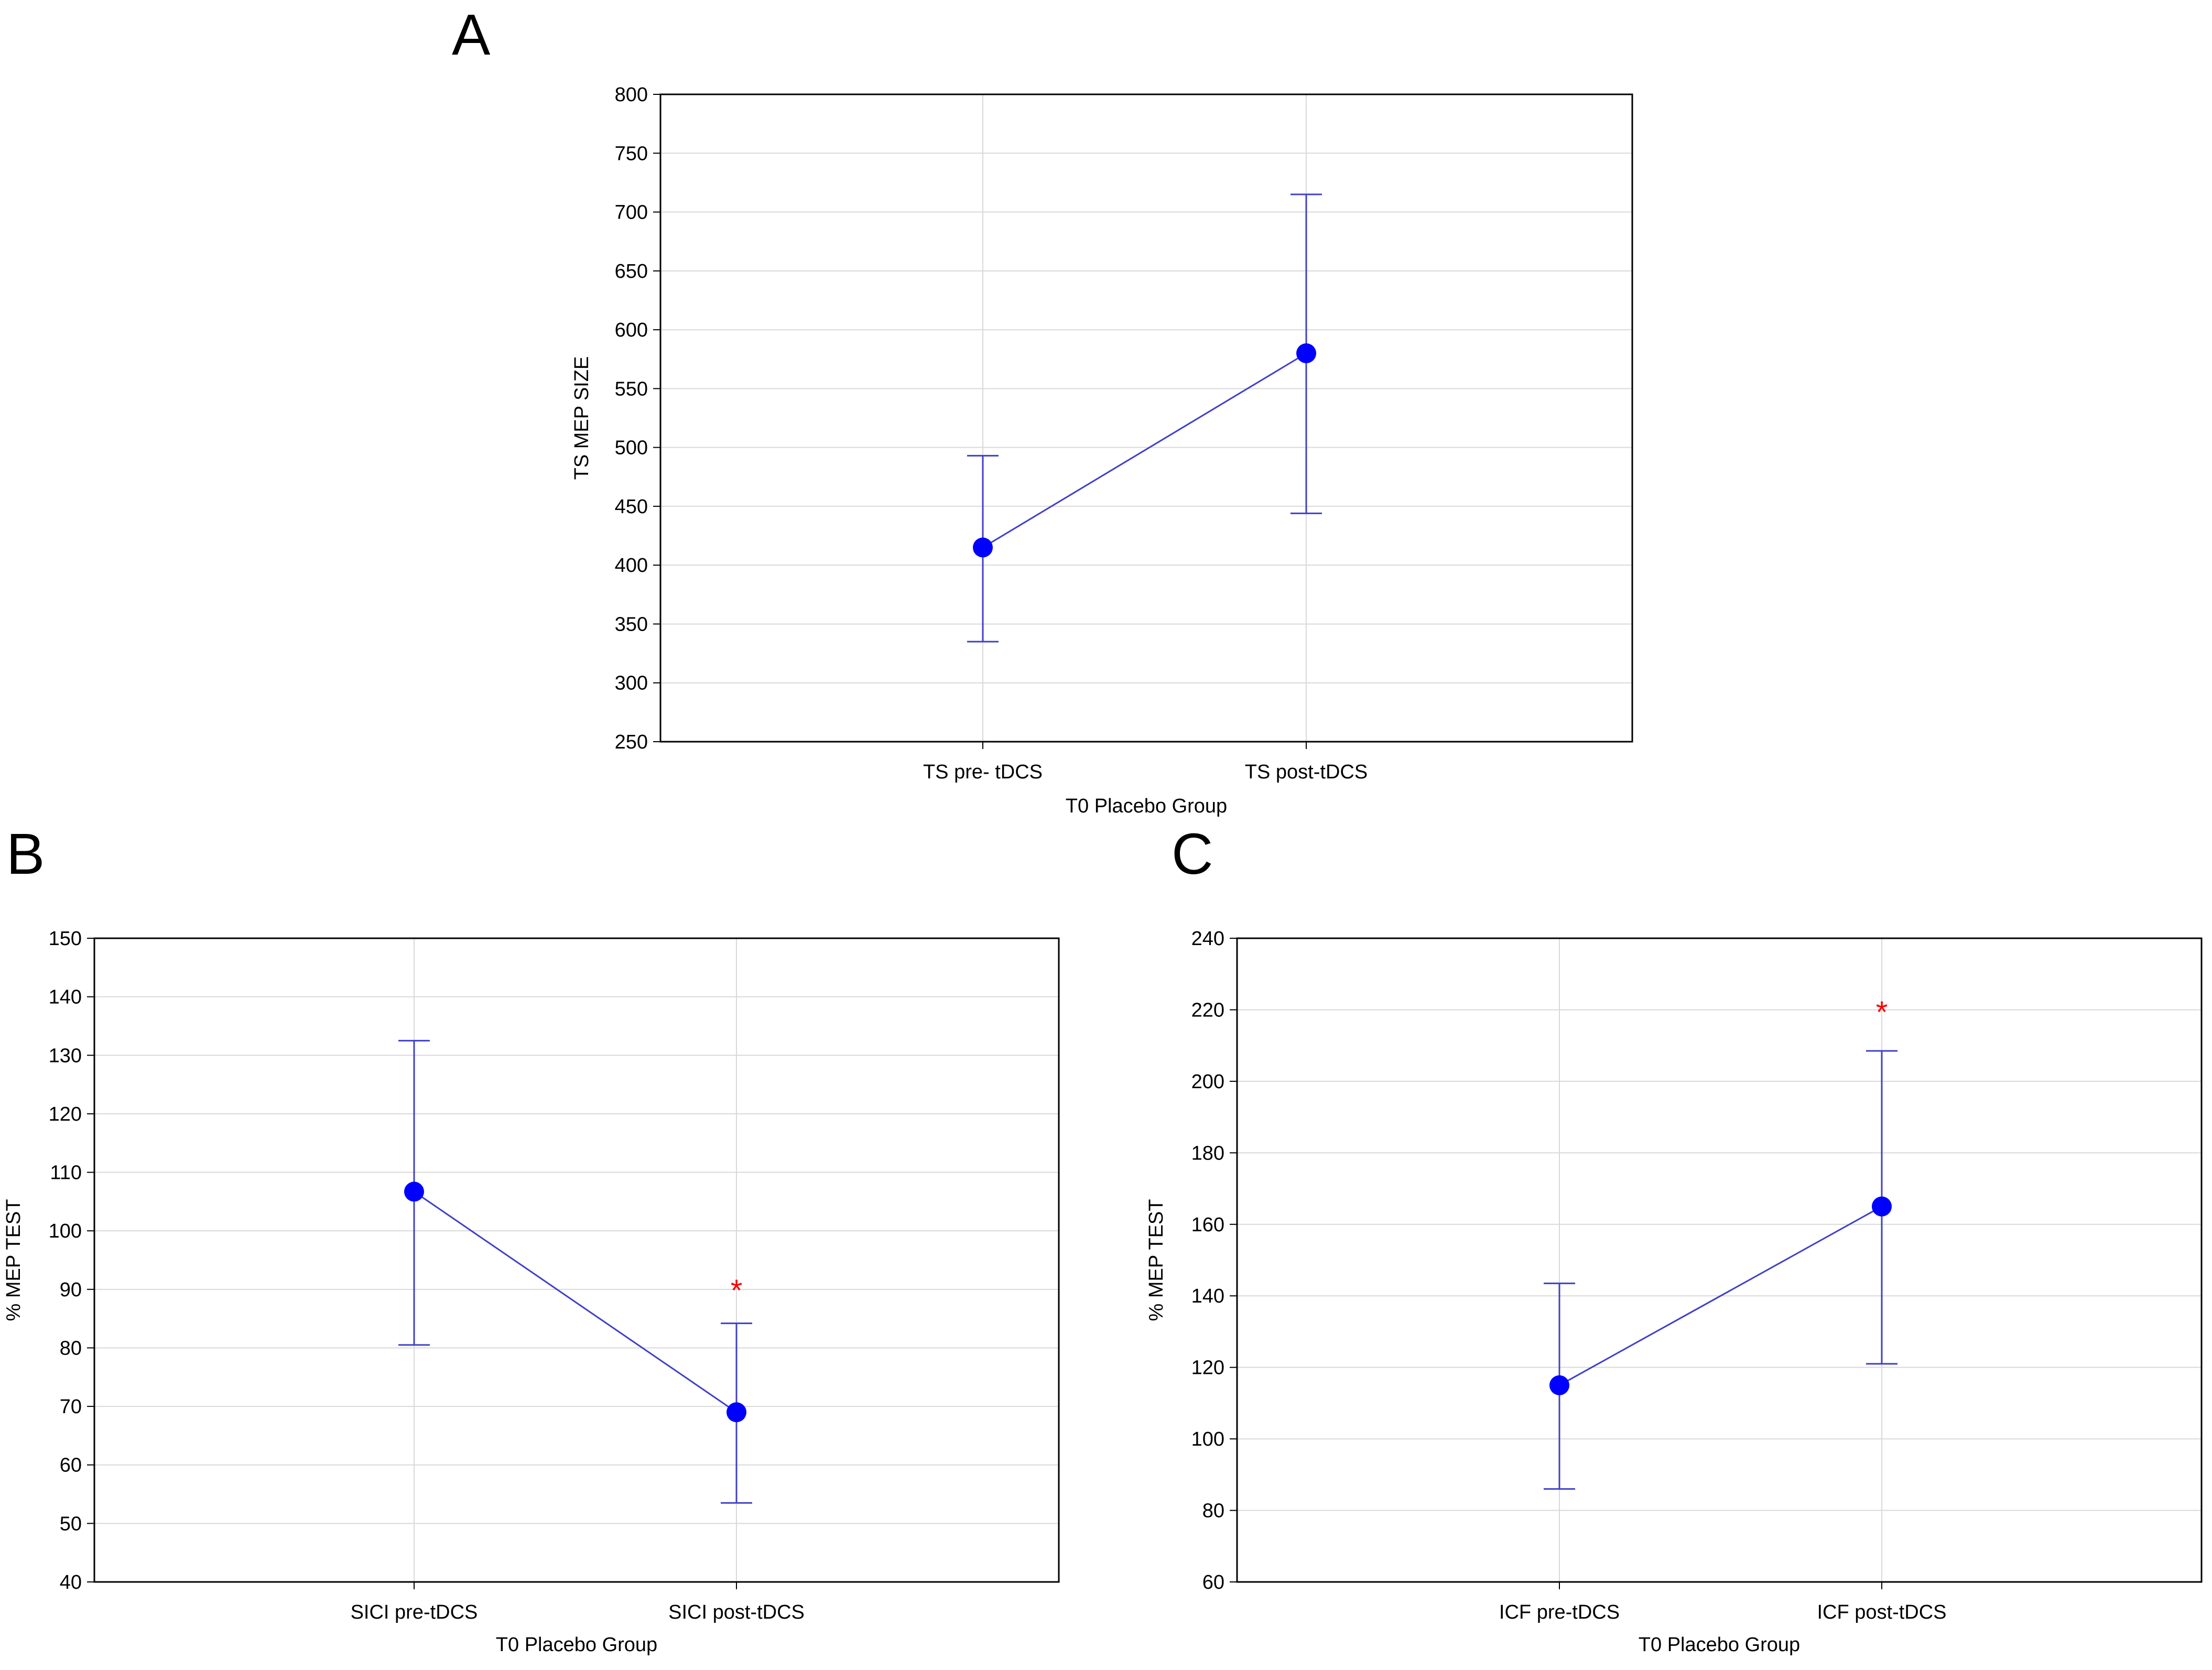 The height and width of the screenshot is (1670, 2212). I want to click on chart-a-series-line, so click(1144, 450).